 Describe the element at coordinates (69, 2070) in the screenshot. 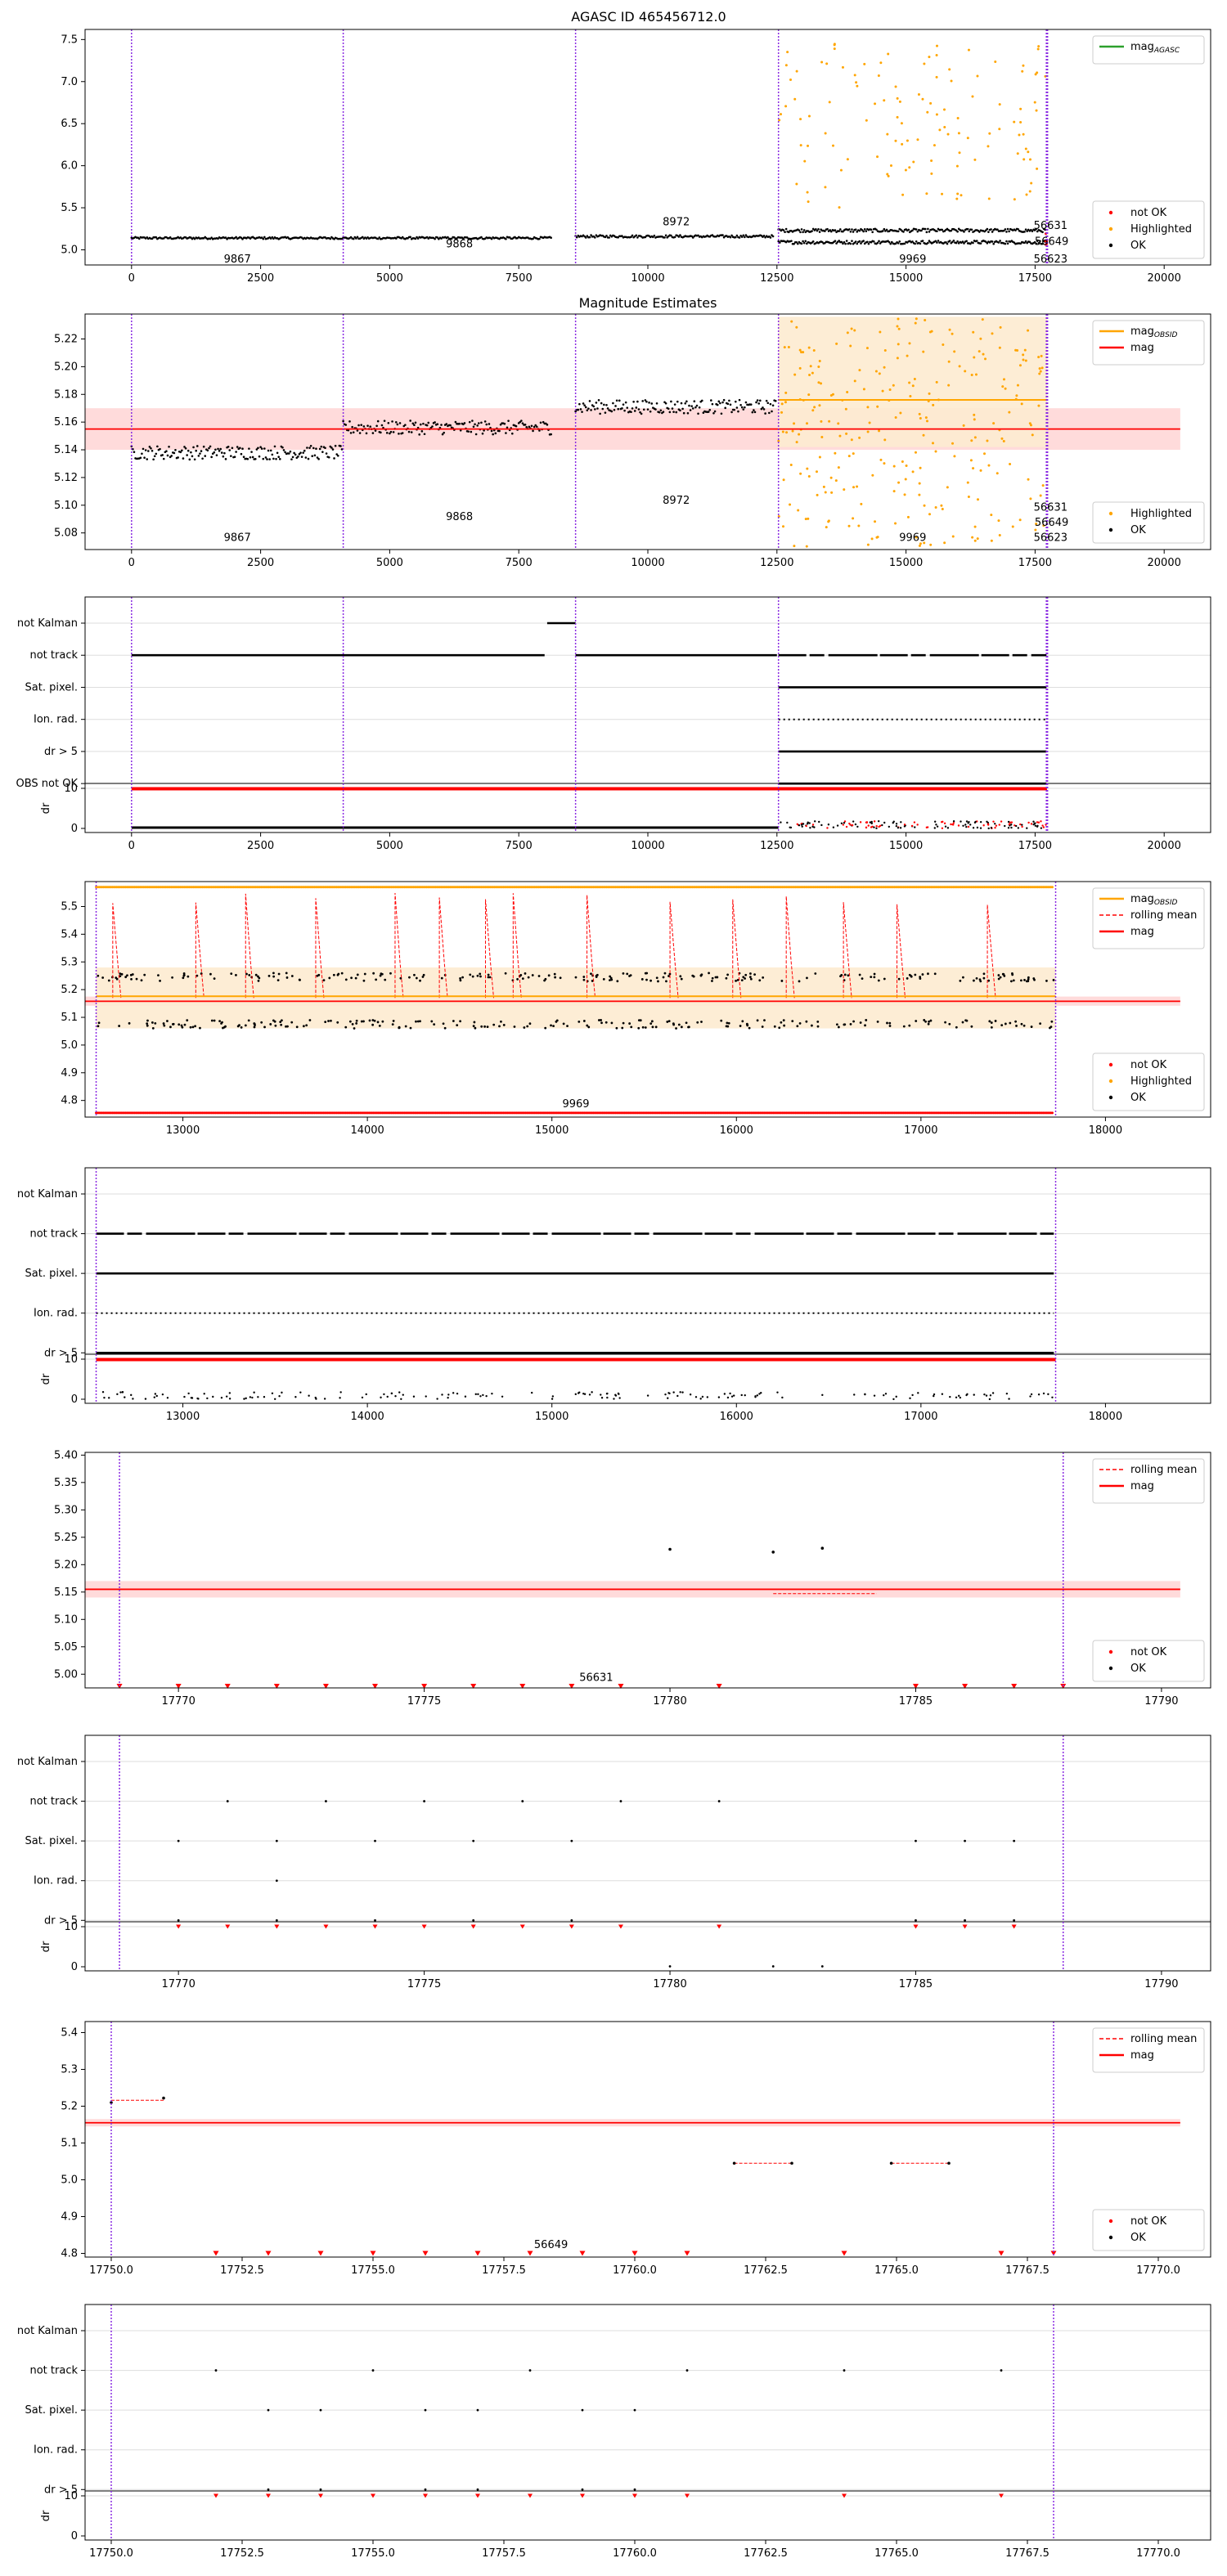

I see `y-tick-label: 5.3` at that location.